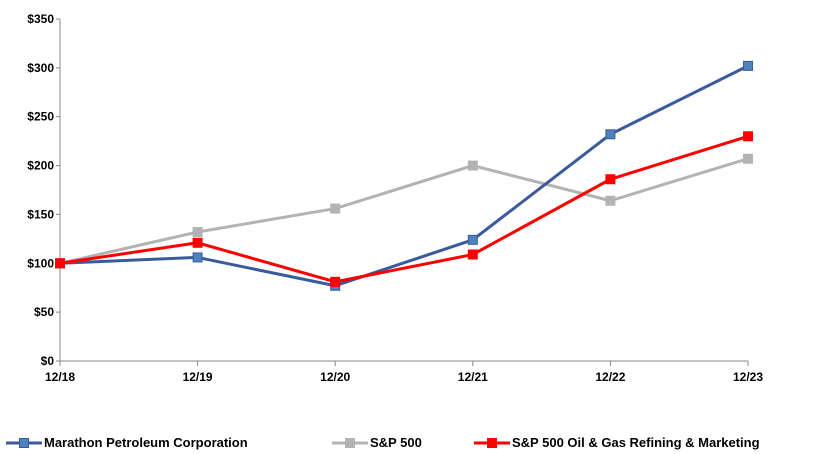  What do you see at coordinates (473, 377) in the screenshot?
I see `x-tick-label: 12/21` at bounding box center [473, 377].